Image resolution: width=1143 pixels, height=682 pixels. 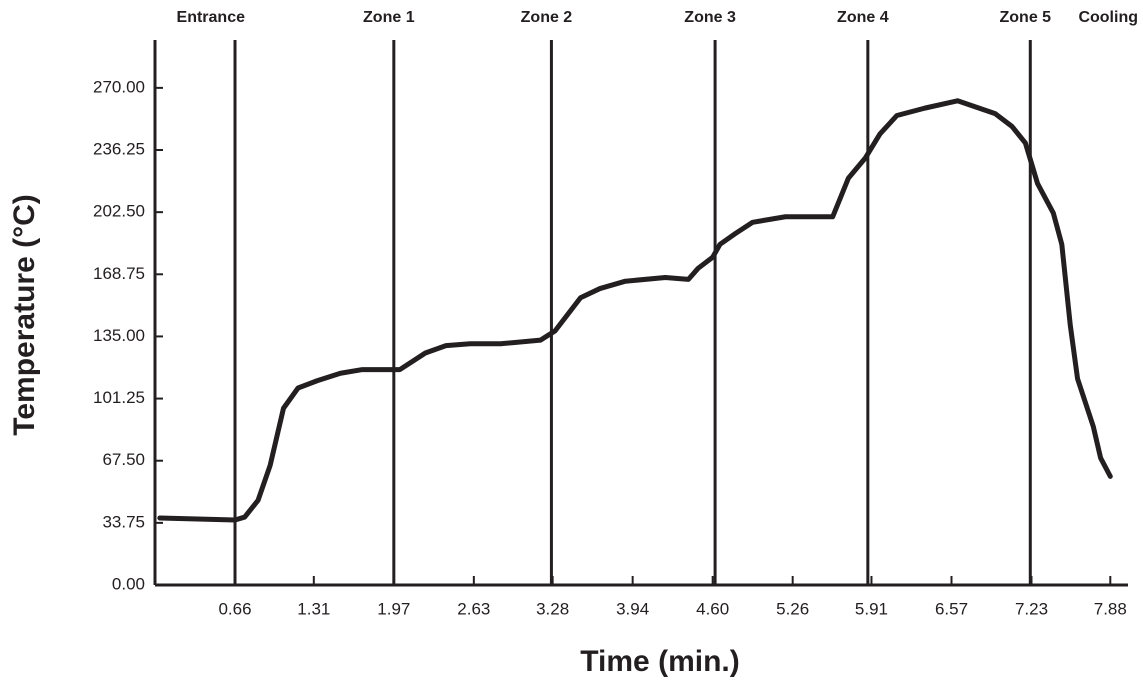 What do you see at coordinates (659, 661) in the screenshot?
I see `x-axis-title: Time (min.)` at bounding box center [659, 661].